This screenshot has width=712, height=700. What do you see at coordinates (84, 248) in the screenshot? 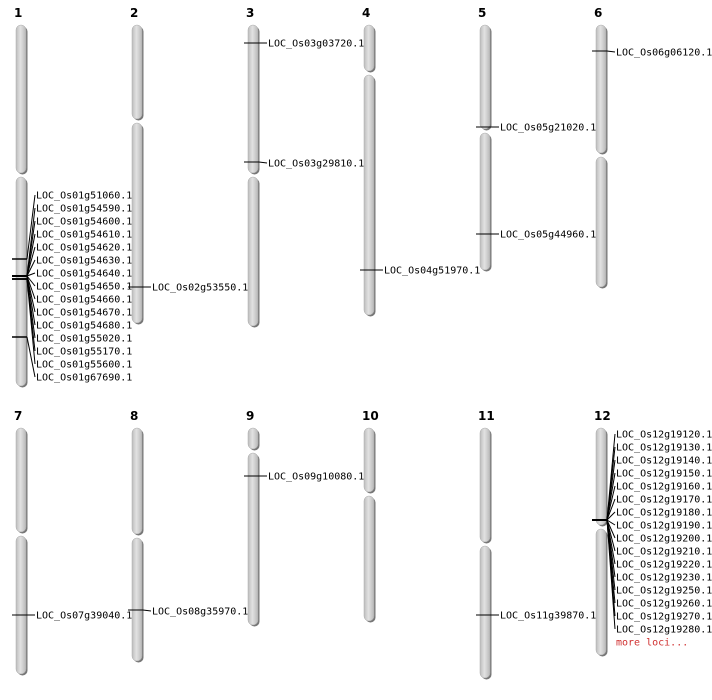
I see `locus-label: LOC_Os01g54620.1` at bounding box center [84, 248].